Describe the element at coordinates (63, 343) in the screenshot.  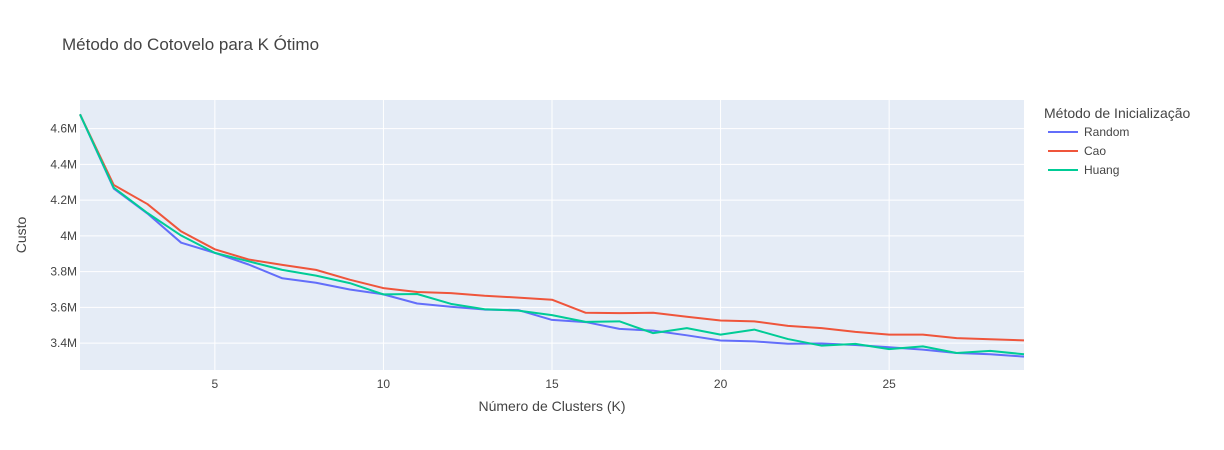
I see `y-tick-label: 3.4M` at that location.